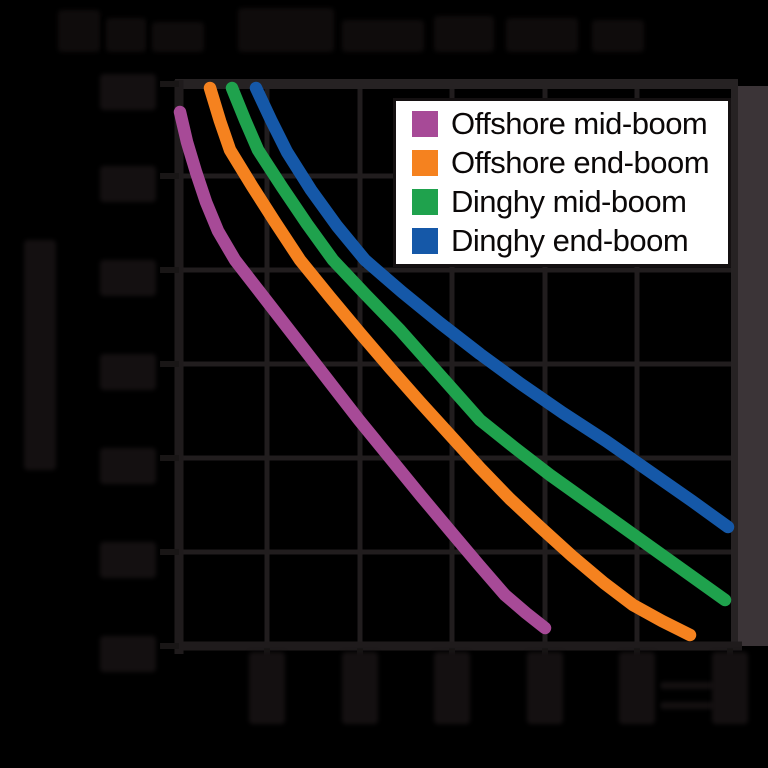 The height and width of the screenshot is (768, 768). I want to click on legend-item-dinghy-end-boom: Dinghy end-boom, so click(570, 241).